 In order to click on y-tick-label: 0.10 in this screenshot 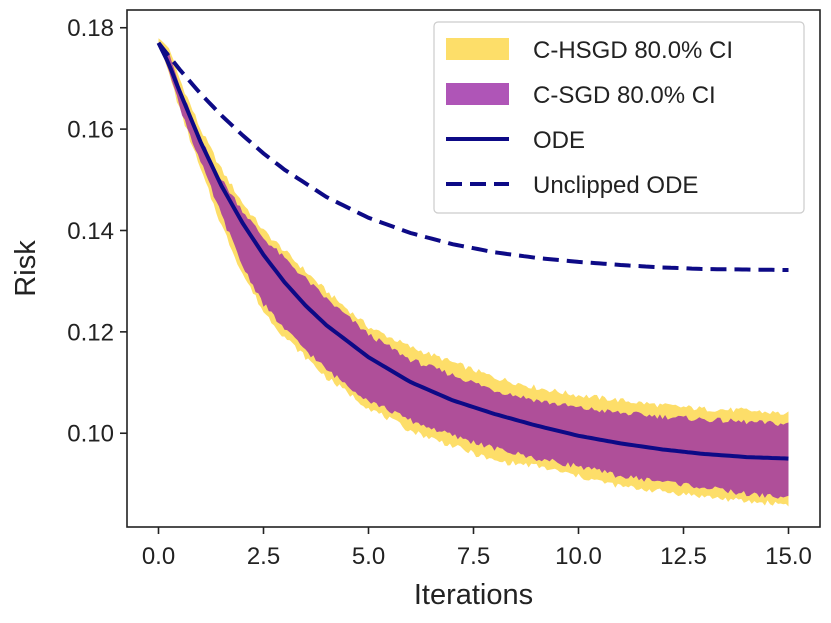, I will do `click(90, 434)`.